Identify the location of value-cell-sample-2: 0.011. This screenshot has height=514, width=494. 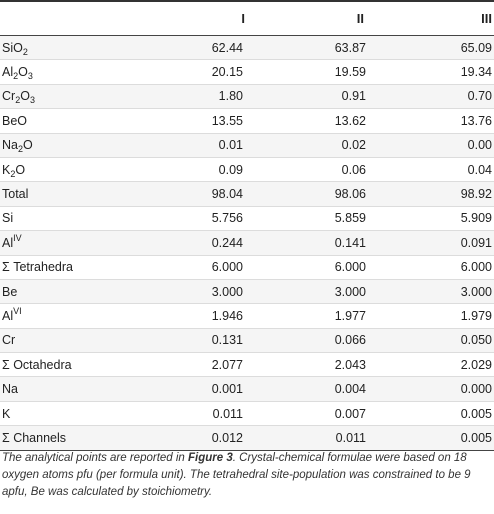
(322, 438).